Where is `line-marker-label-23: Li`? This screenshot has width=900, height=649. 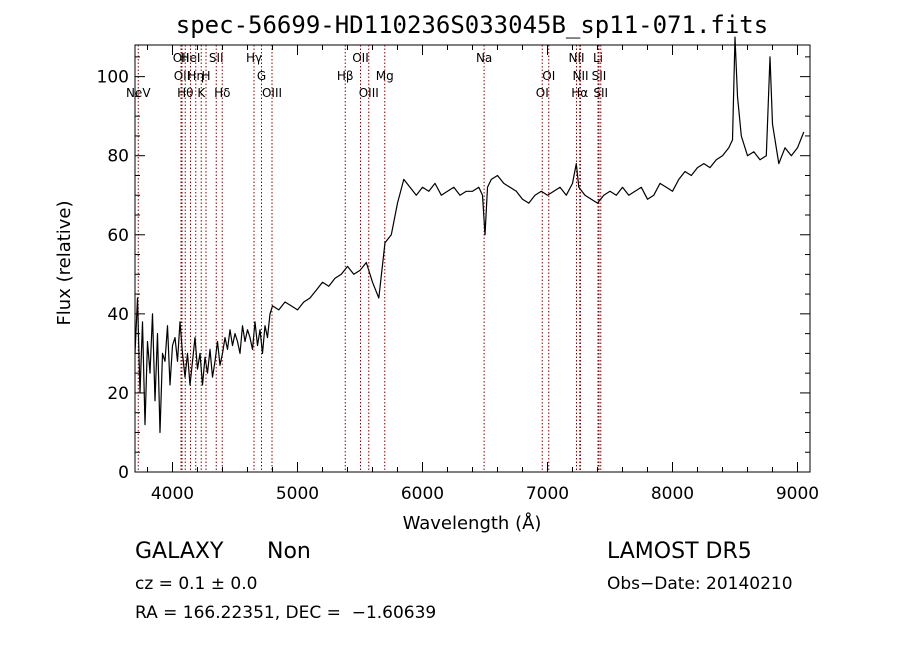
line-marker-label-23: Li is located at coordinates (598, 58).